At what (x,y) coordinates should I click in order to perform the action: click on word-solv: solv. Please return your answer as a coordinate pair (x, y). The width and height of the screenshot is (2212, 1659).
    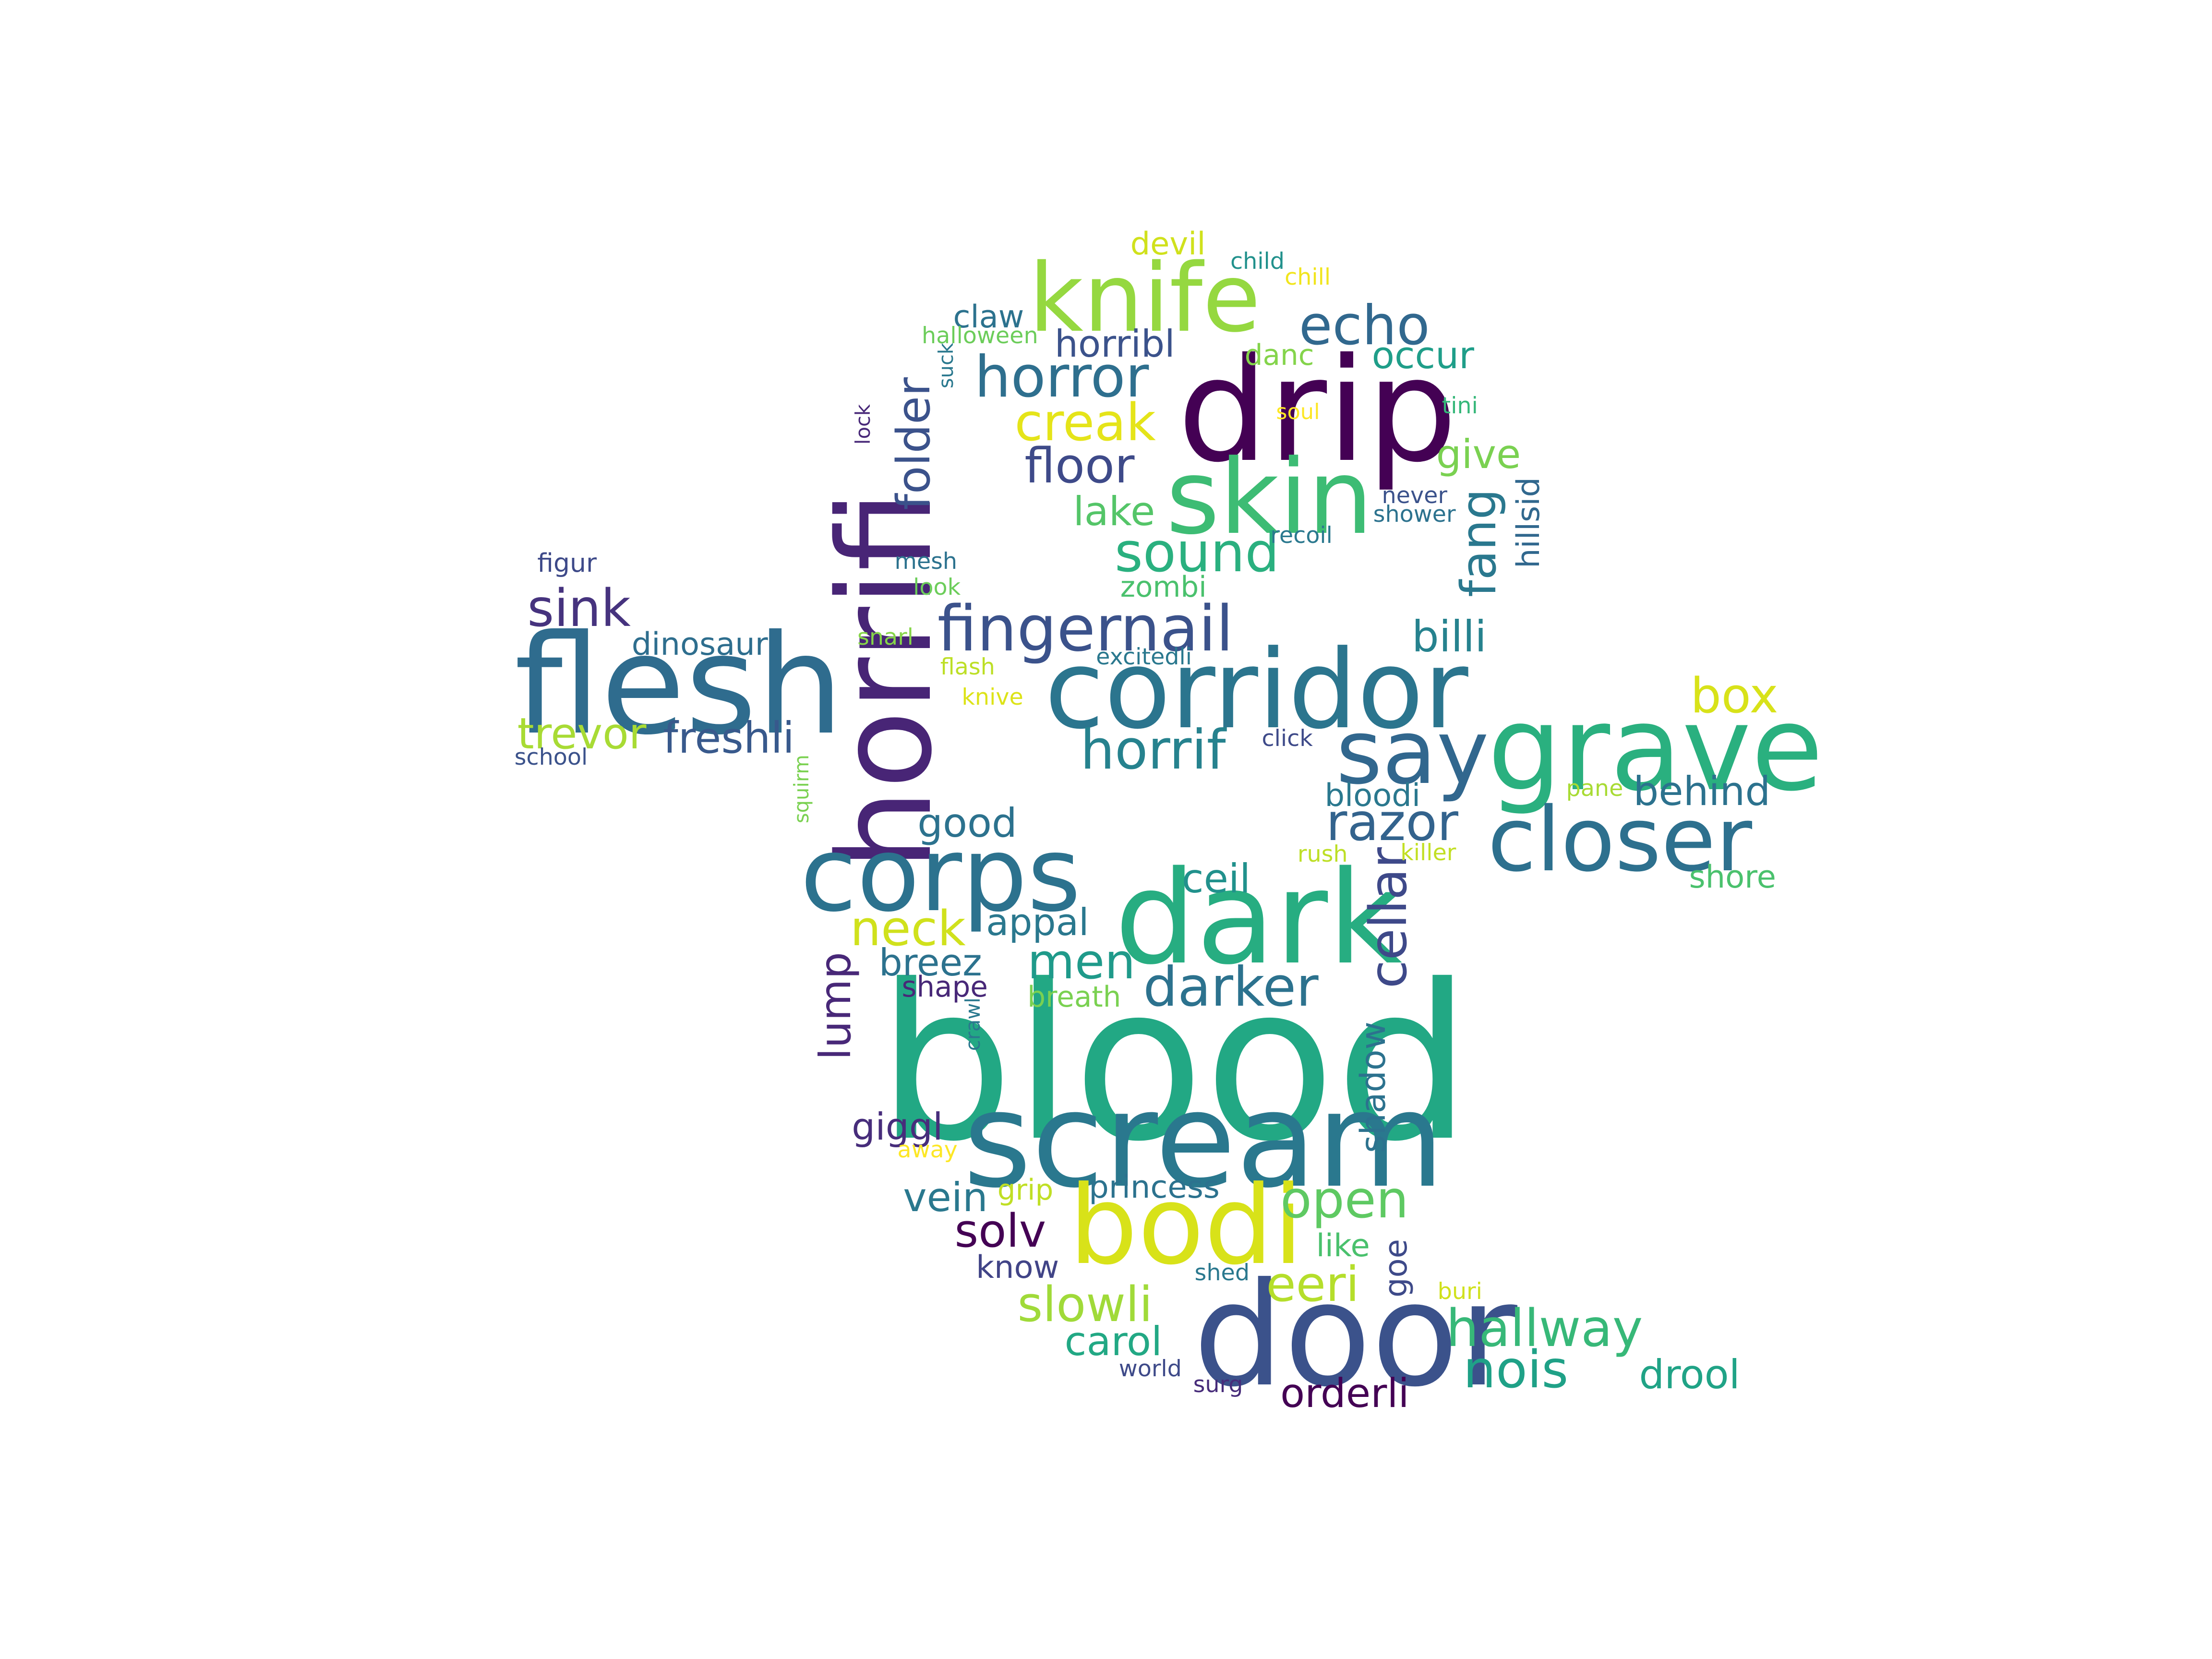
    Looking at the image, I should click on (1000, 1231).